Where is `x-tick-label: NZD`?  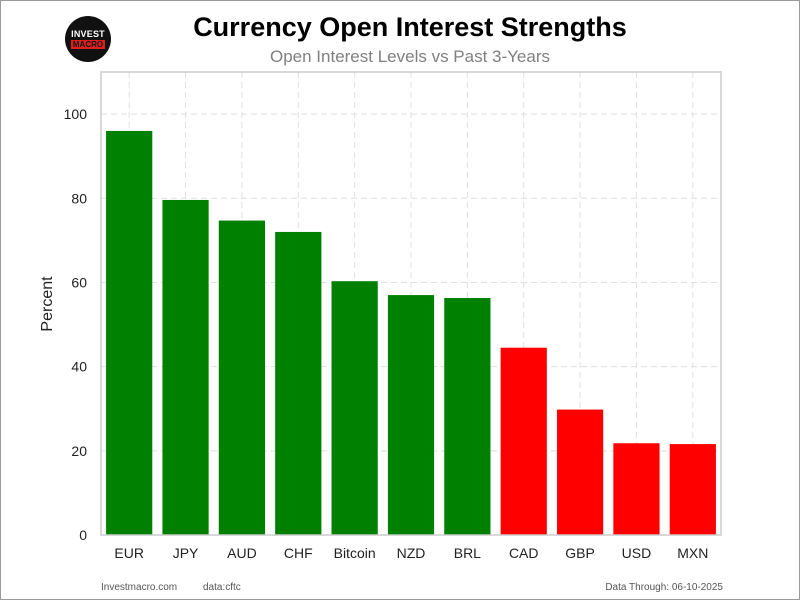
x-tick-label: NZD is located at coordinates (411, 553).